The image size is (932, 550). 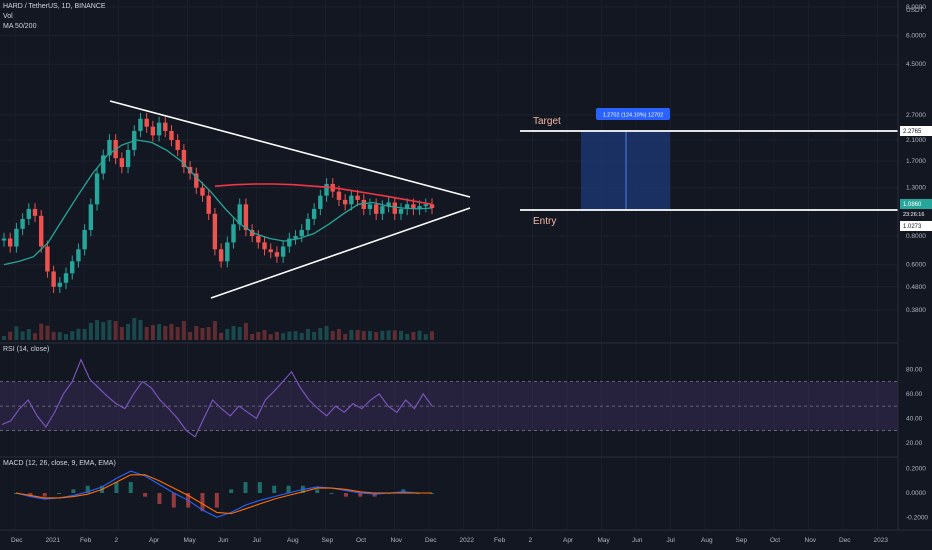 I want to click on price-tick-label: 4.5000, so click(x=916, y=64).